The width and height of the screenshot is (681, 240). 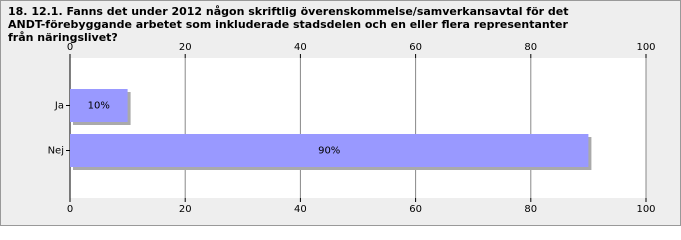 I want to click on value-label: 10%, so click(x=99, y=106).